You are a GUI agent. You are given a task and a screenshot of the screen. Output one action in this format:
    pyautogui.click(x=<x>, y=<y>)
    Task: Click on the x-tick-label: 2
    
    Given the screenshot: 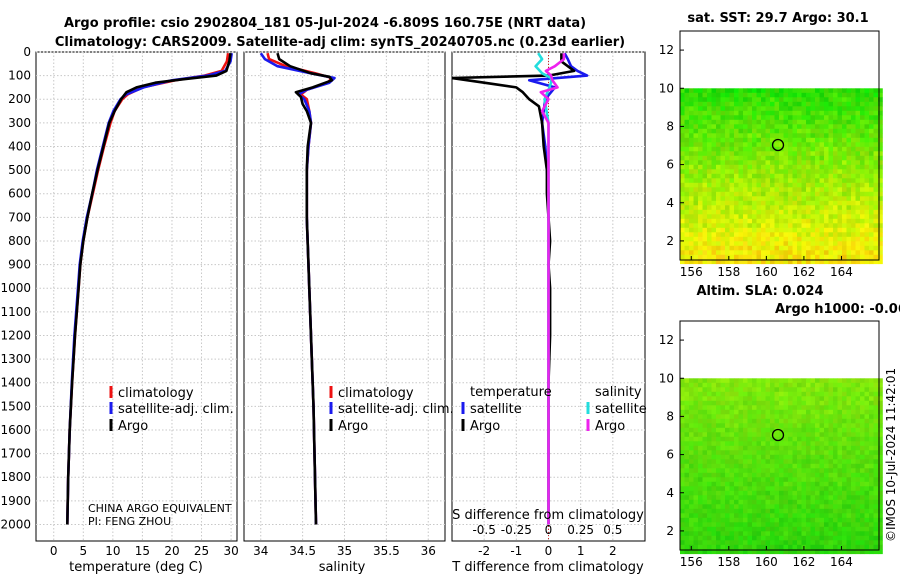 What is the action you would take?
    pyautogui.click(x=613, y=551)
    